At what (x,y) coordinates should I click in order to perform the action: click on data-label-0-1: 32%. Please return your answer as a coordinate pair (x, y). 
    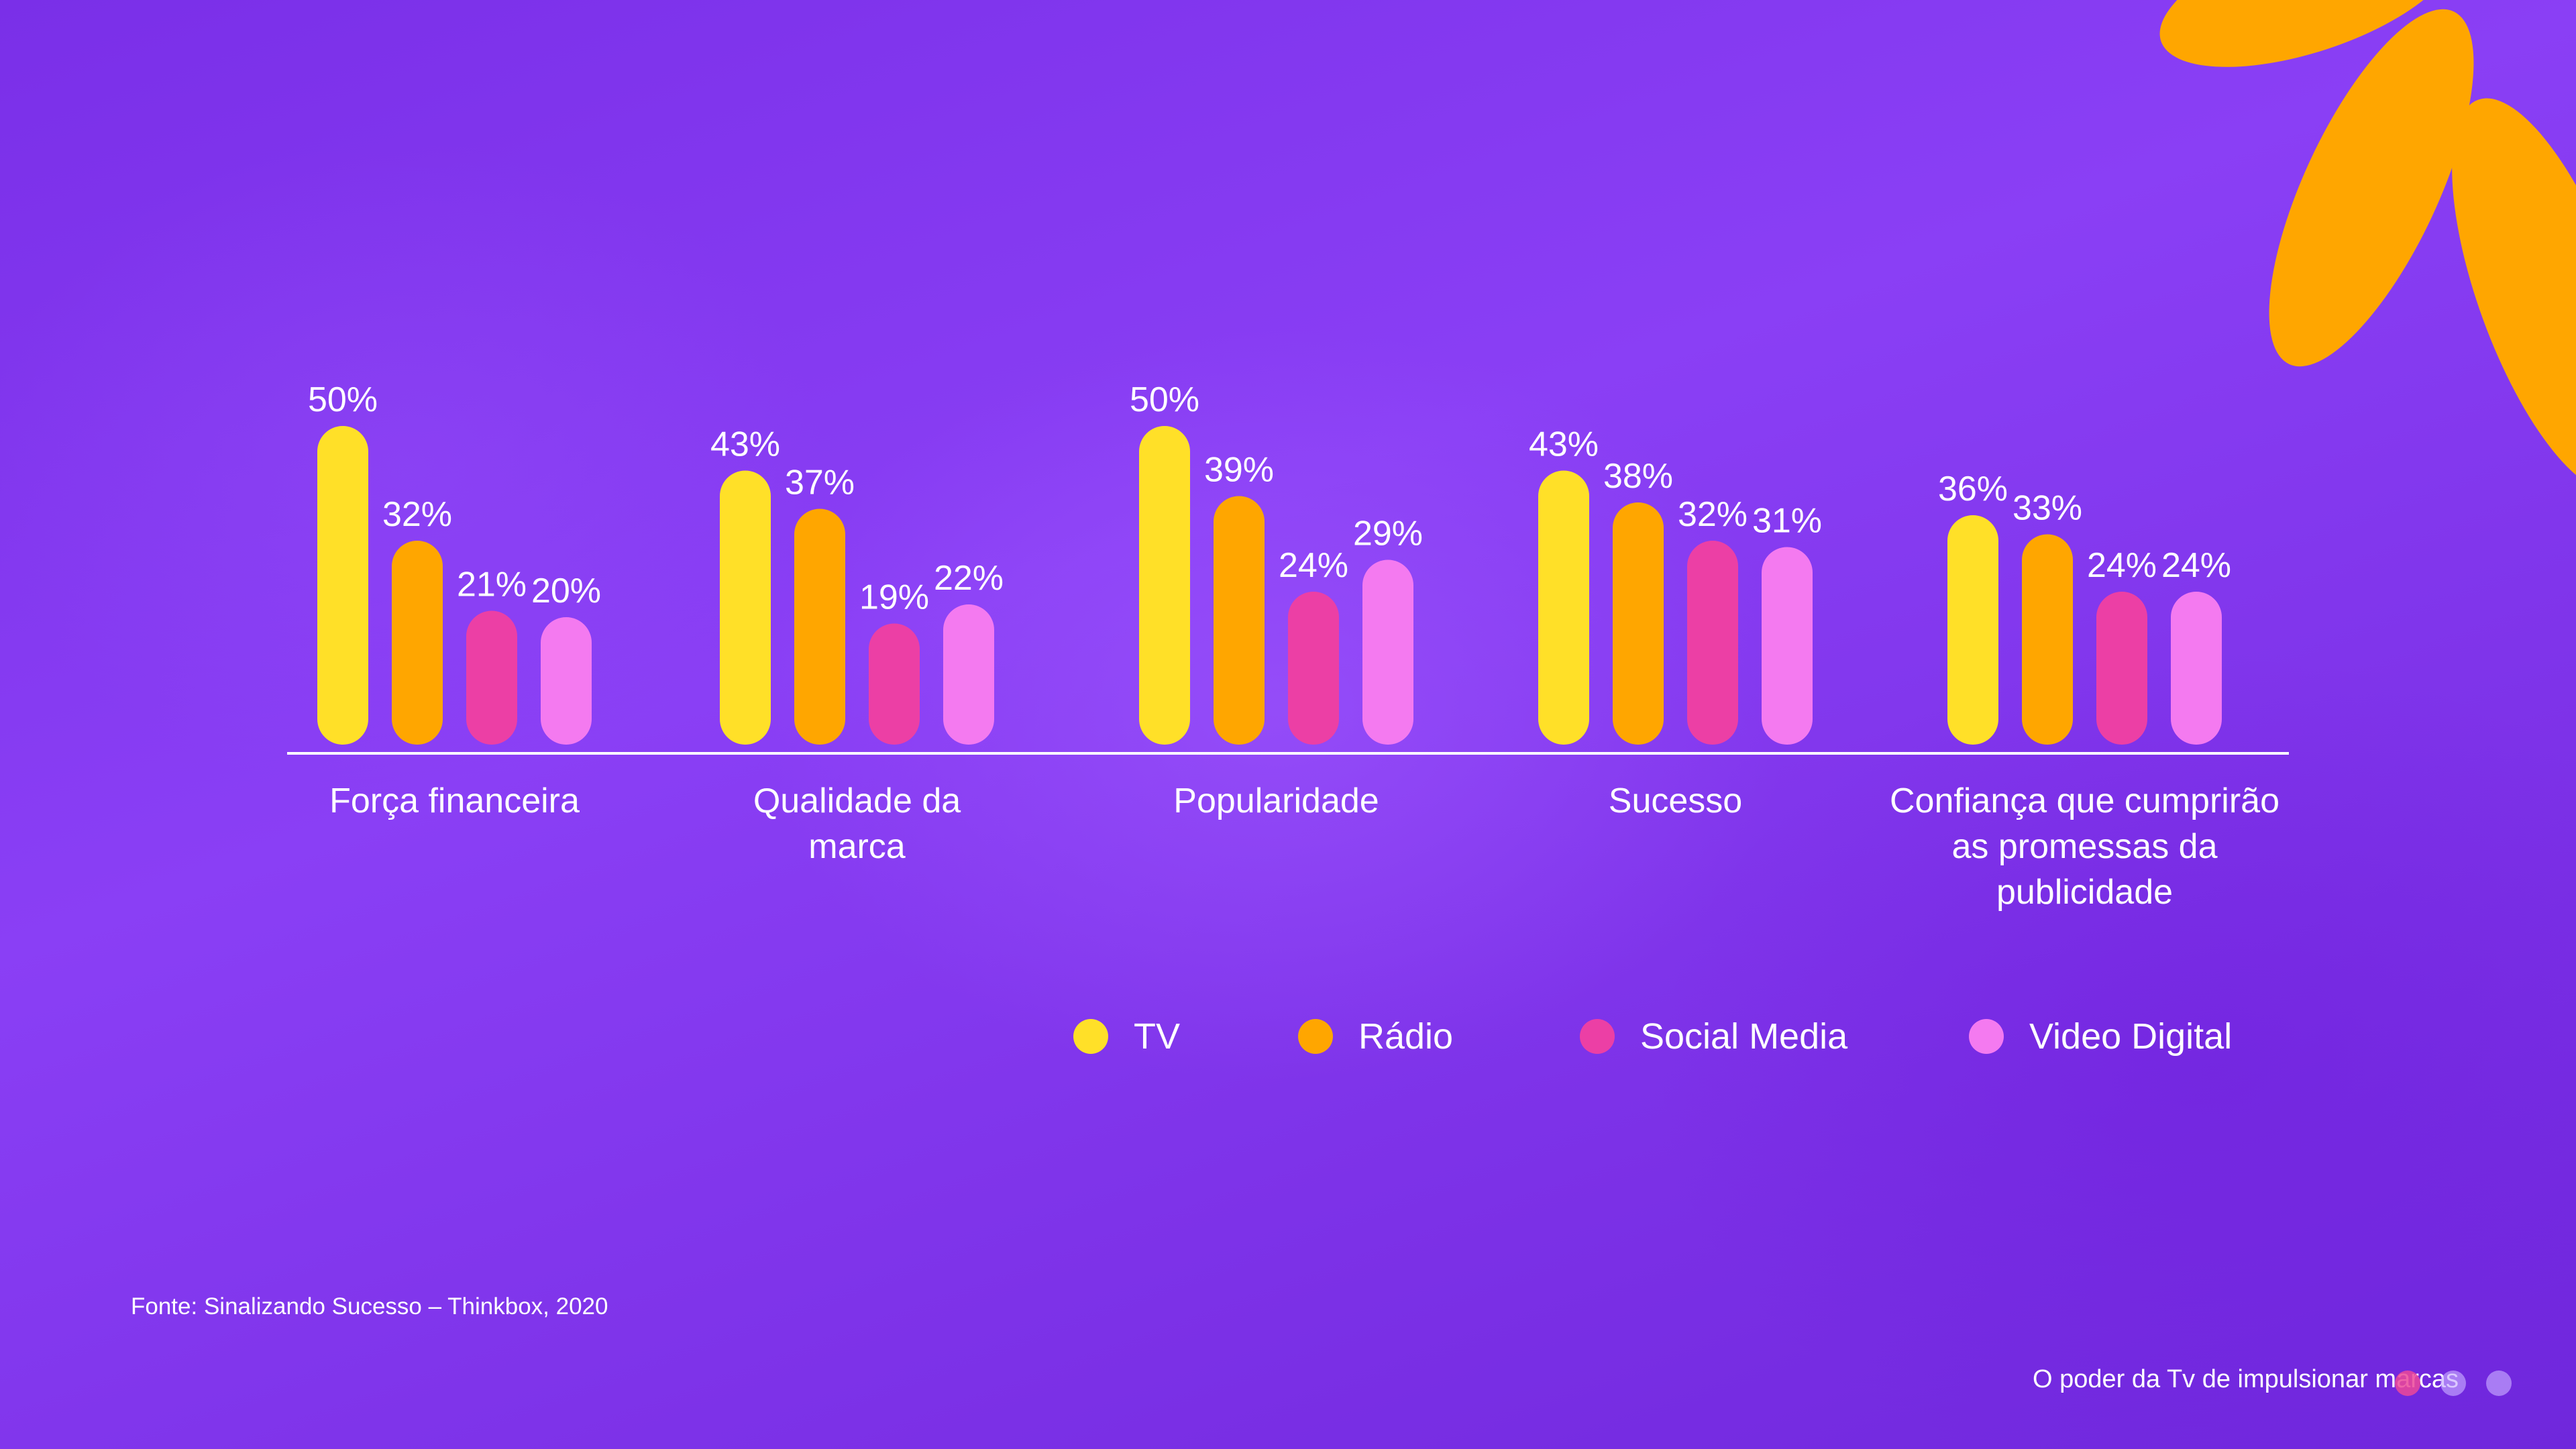
    Looking at the image, I should click on (417, 514).